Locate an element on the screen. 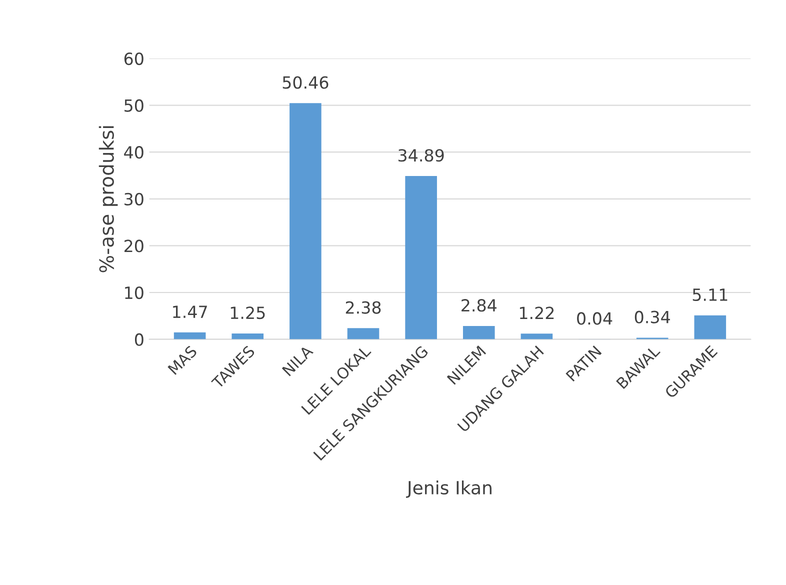 The height and width of the screenshot is (585, 786). data-label: 5.11 is located at coordinates (710, 295).